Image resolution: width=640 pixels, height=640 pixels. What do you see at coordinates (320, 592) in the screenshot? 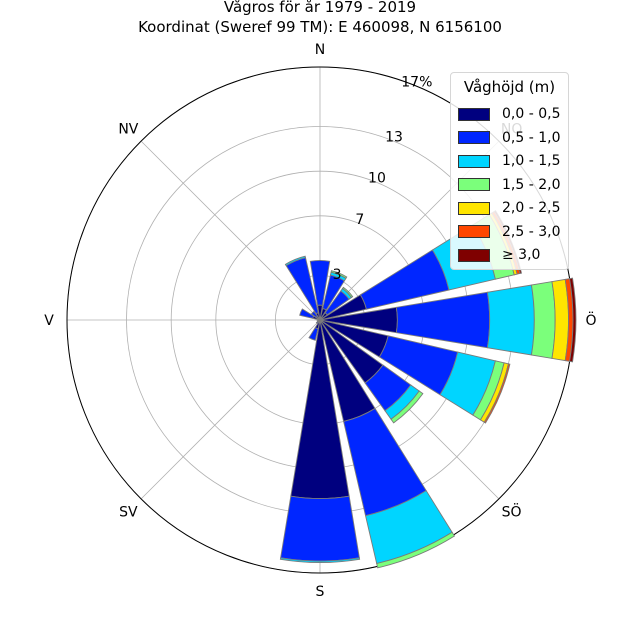
I see `direction-label-S: S` at bounding box center [320, 592].